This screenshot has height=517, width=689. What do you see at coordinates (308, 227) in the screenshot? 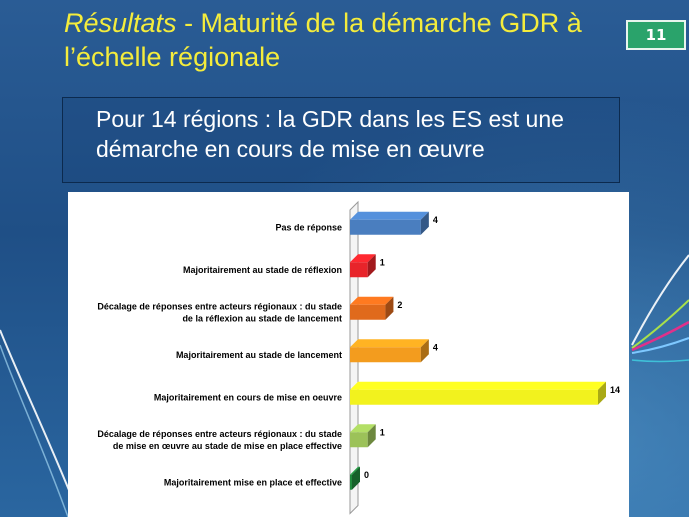
I see `category-label-0: Pas de réponse` at bounding box center [308, 227].